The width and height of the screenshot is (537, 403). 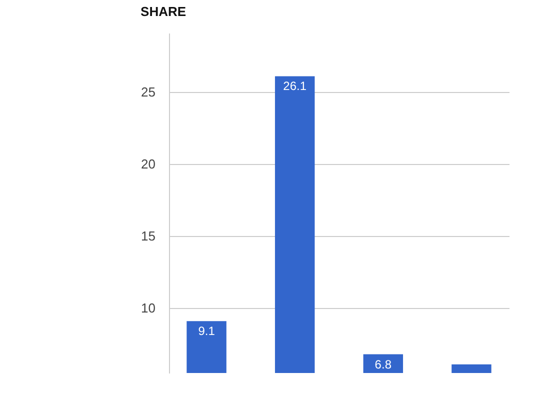 What do you see at coordinates (207, 331) in the screenshot?
I see `data-label: 9.1` at bounding box center [207, 331].